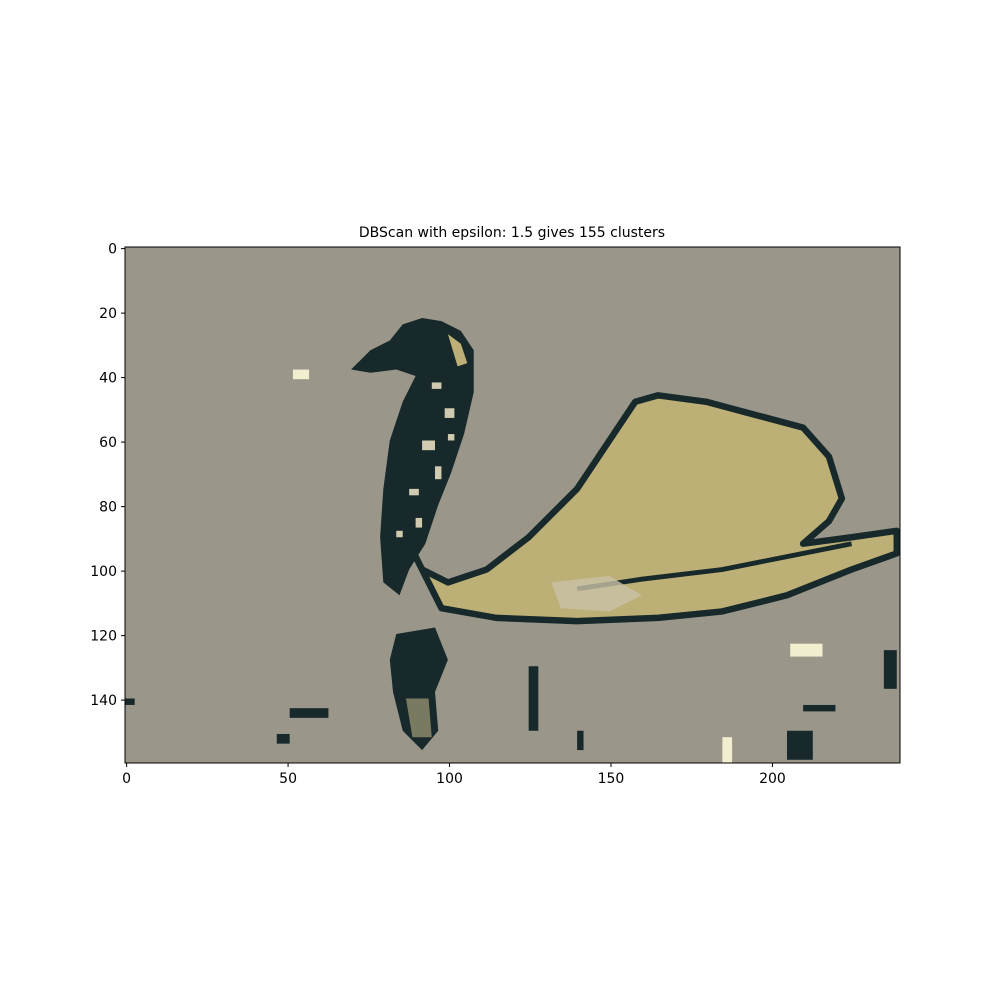 The height and width of the screenshot is (1000, 1000). Describe the element at coordinates (457, 350) in the screenshot. I see `head-patch` at that location.